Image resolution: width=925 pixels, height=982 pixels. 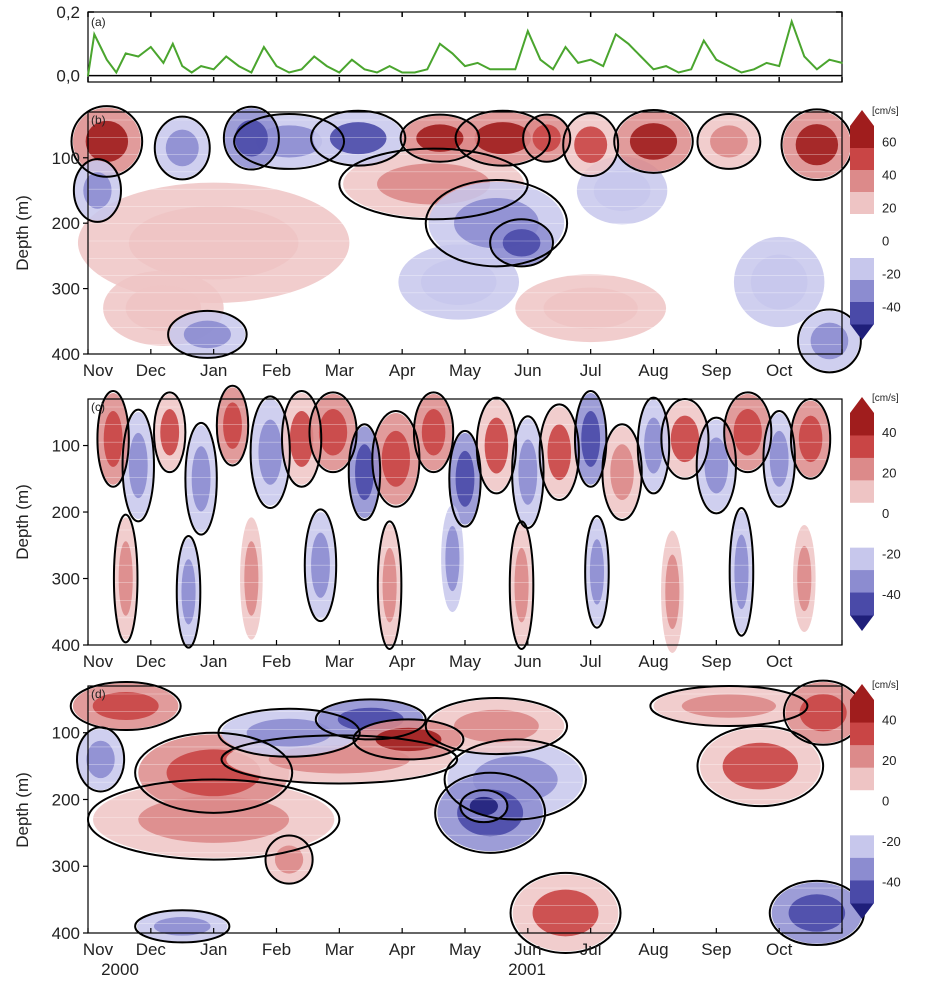 I want to click on d-xtick-label: Feb, so click(x=276, y=949).